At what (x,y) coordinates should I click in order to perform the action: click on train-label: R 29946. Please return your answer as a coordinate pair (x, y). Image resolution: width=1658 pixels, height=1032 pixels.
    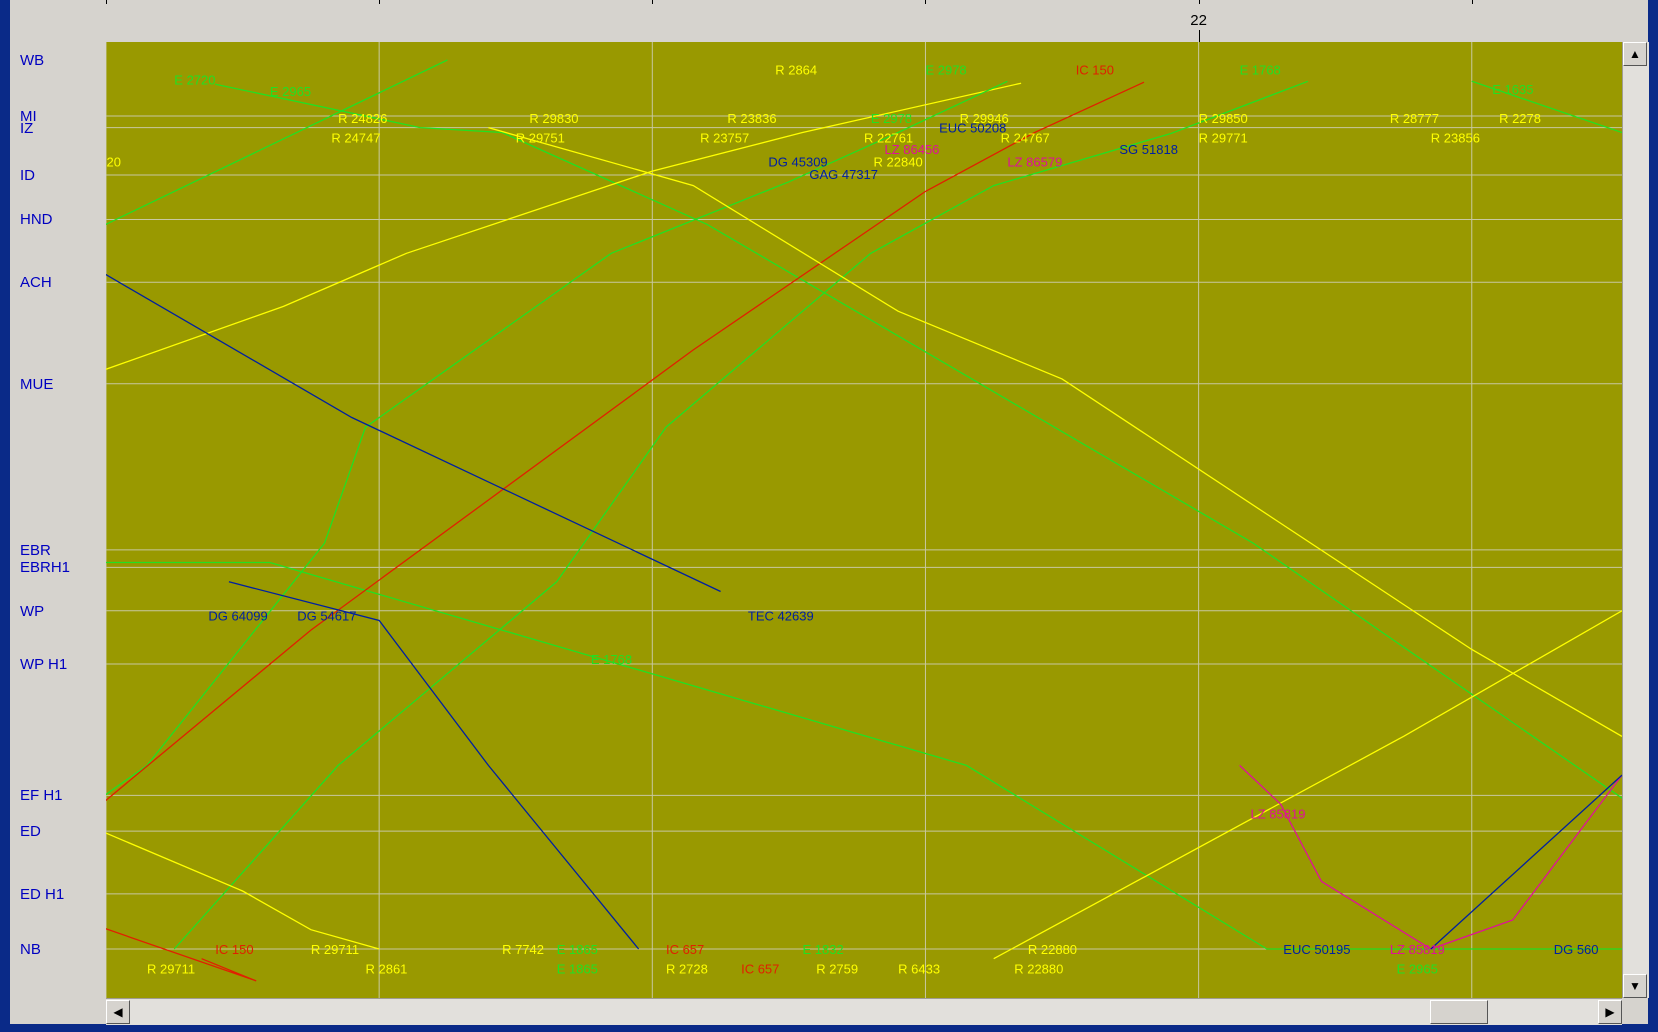
    Looking at the image, I should click on (984, 118).